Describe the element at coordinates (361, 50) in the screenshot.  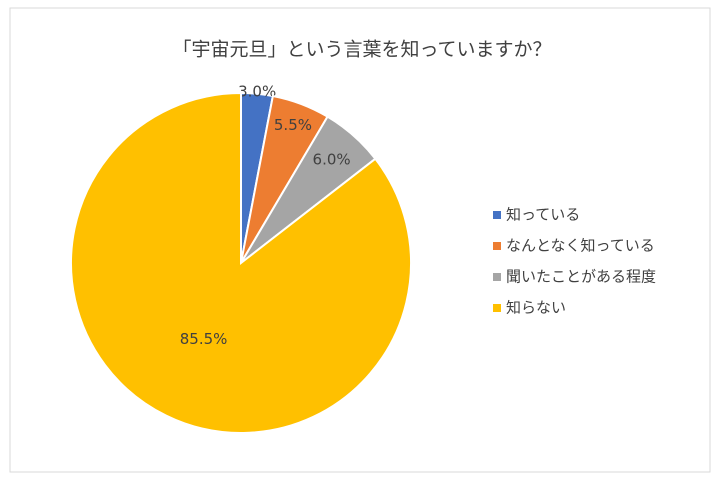
I see `chart-title: 「宇宙元旦」という言葉を知っていますか？` at that location.